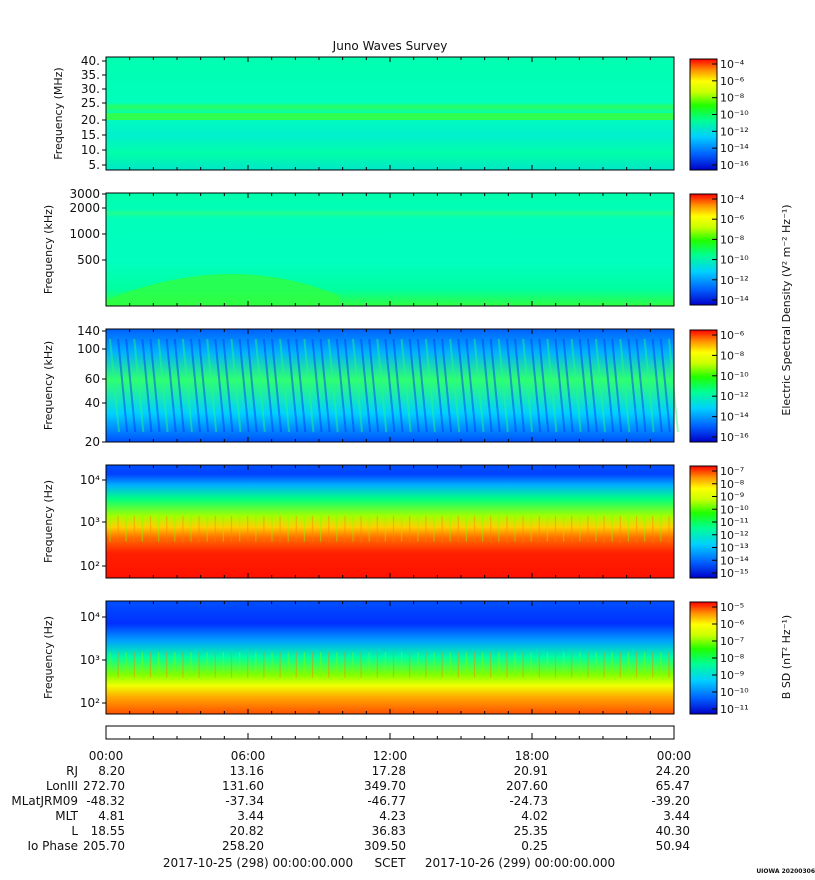  What do you see at coordinates (223, 289) in the screenshot?
I see `low-frequency-arc` at bounding box center [223, 289].